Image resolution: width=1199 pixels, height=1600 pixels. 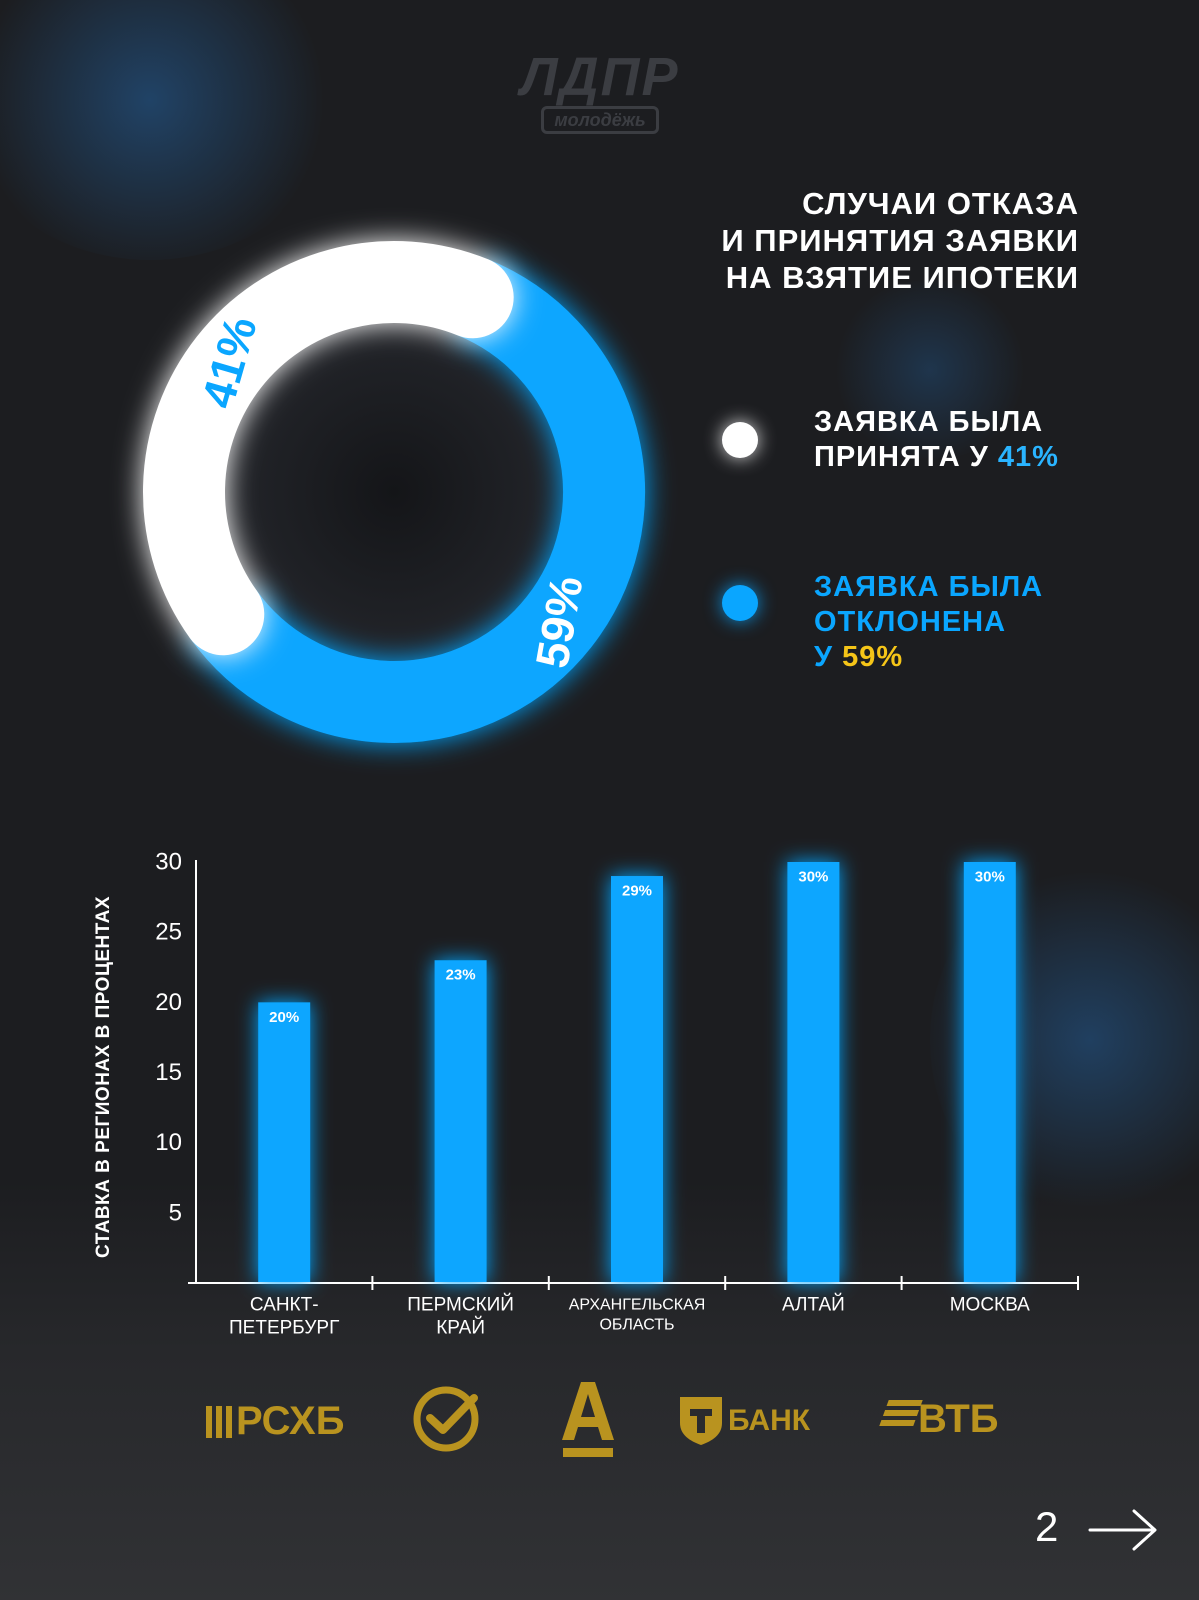 What do you see at coordinates (461, 975) in the screenshot?
I see `bar-data-label: 23%` at bounding box center [461, 975].